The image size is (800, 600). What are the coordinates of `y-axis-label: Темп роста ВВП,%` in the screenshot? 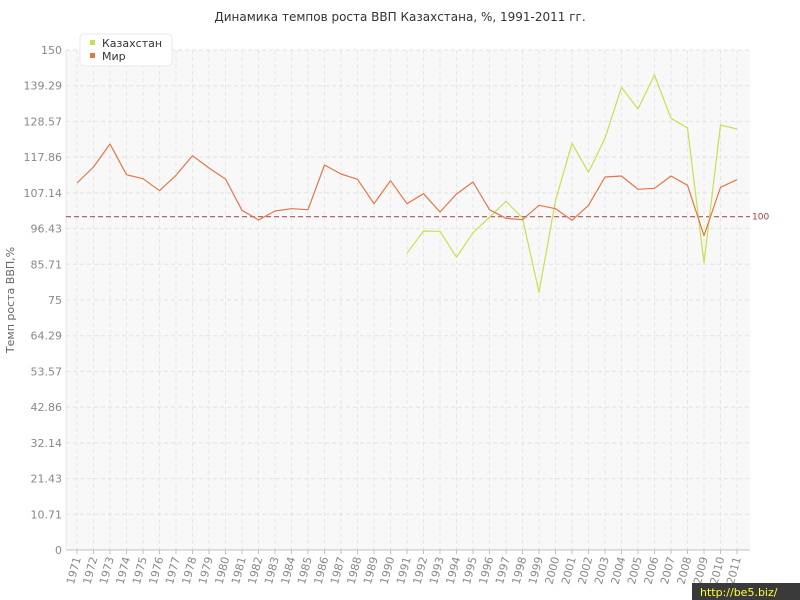 It's located at (10, 300).